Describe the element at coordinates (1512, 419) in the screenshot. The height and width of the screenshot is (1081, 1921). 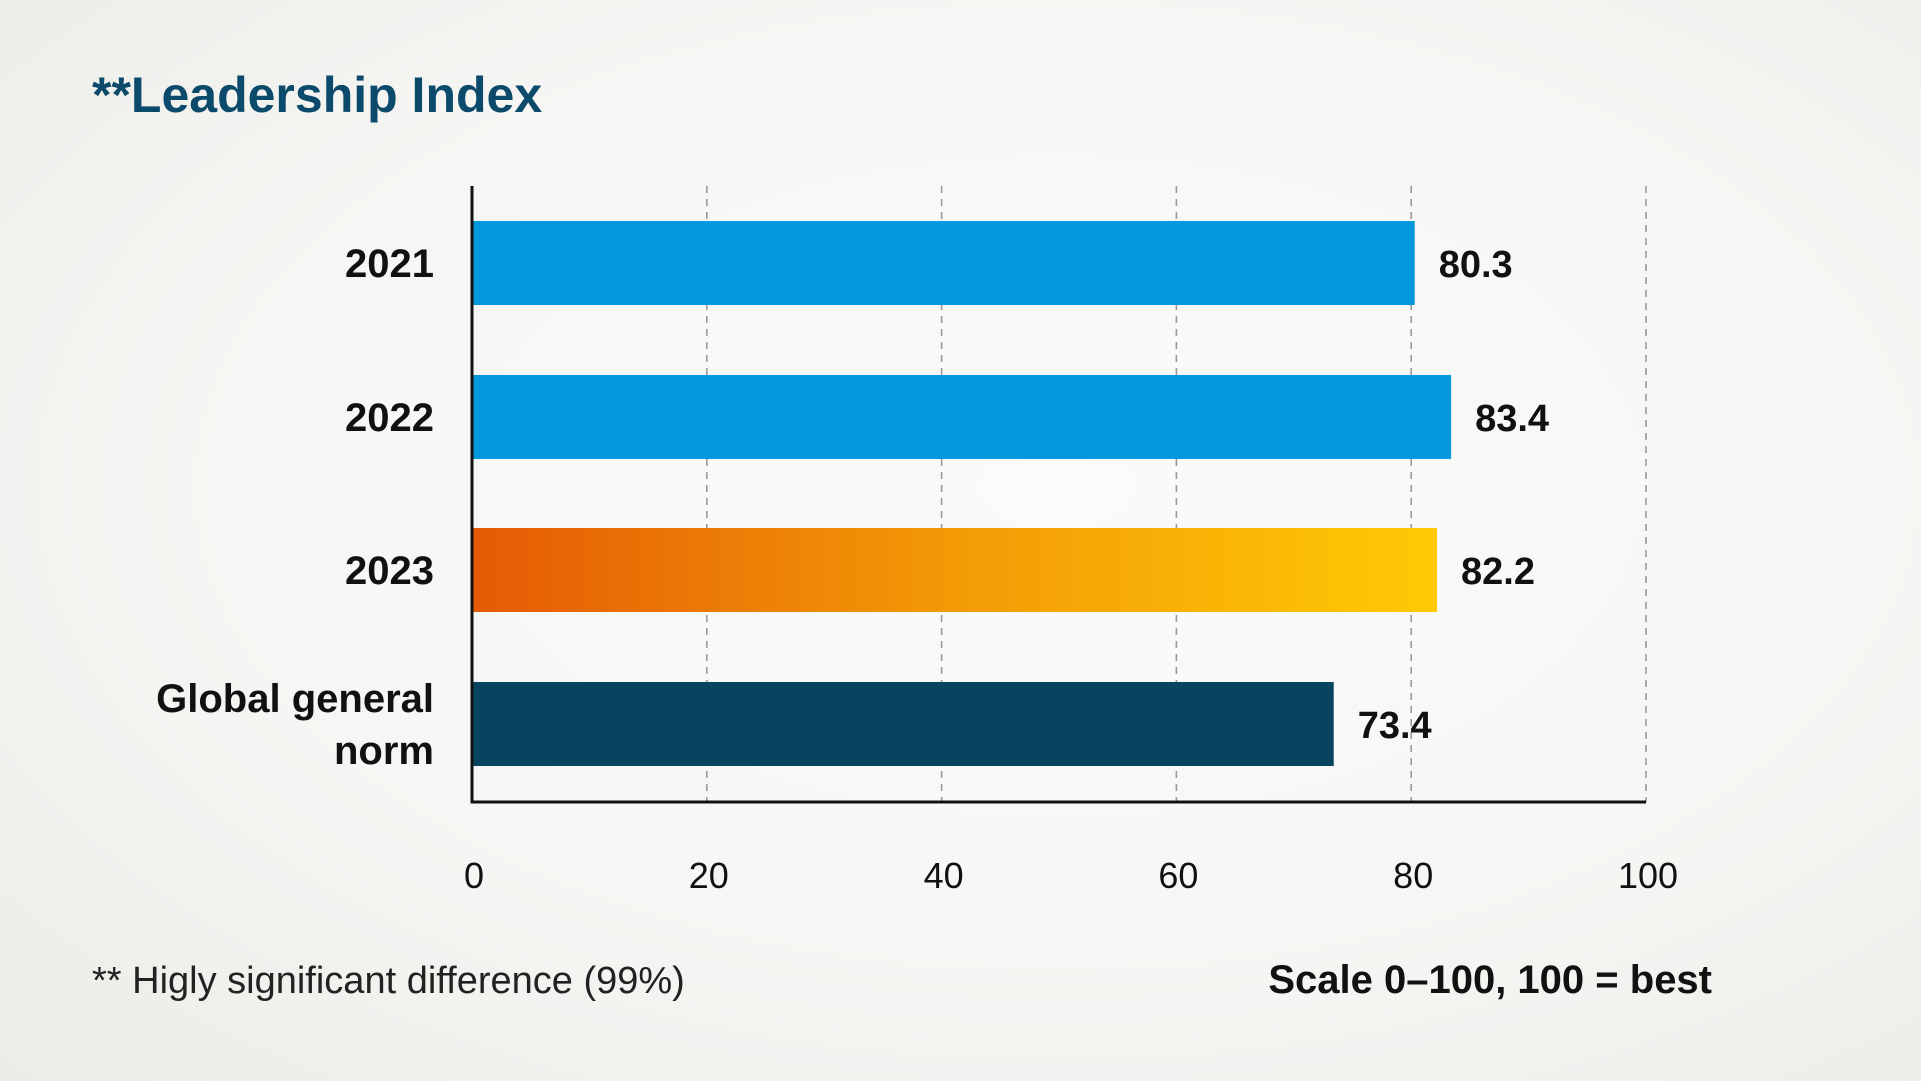
I see `value-label: 83.4` at that location.